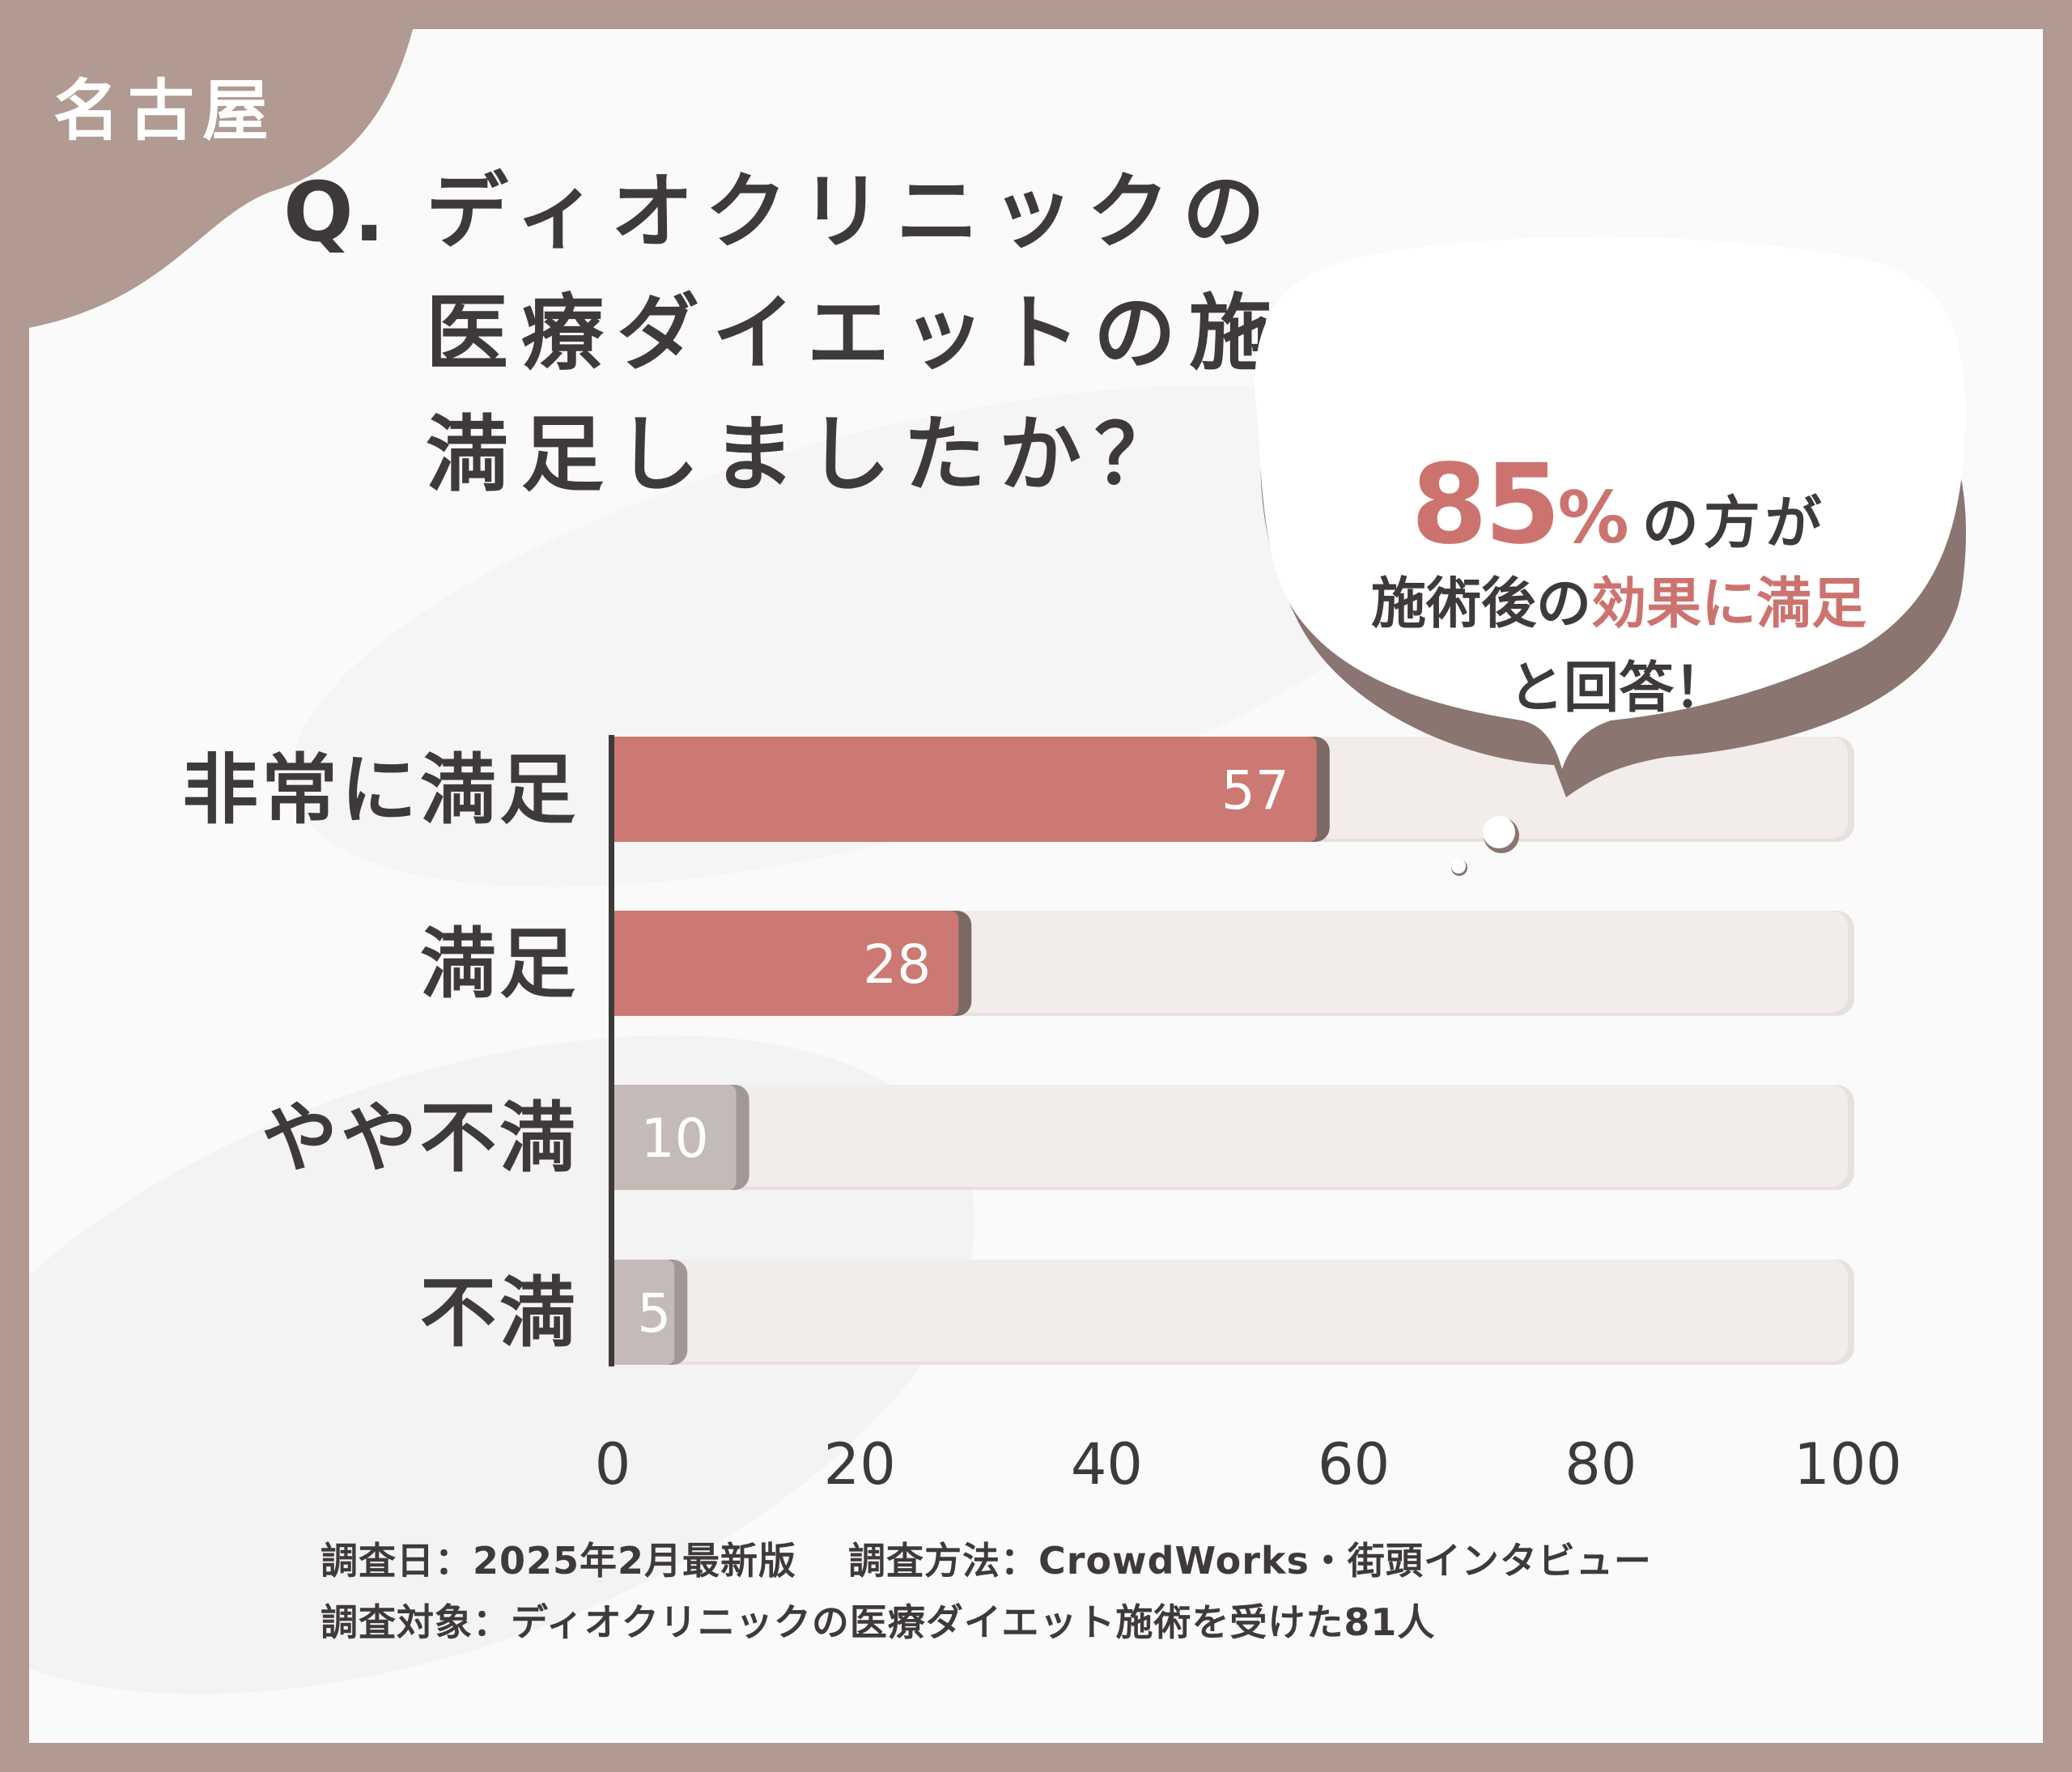  I want to click on callout-percent: 85, so click(1485, 505).